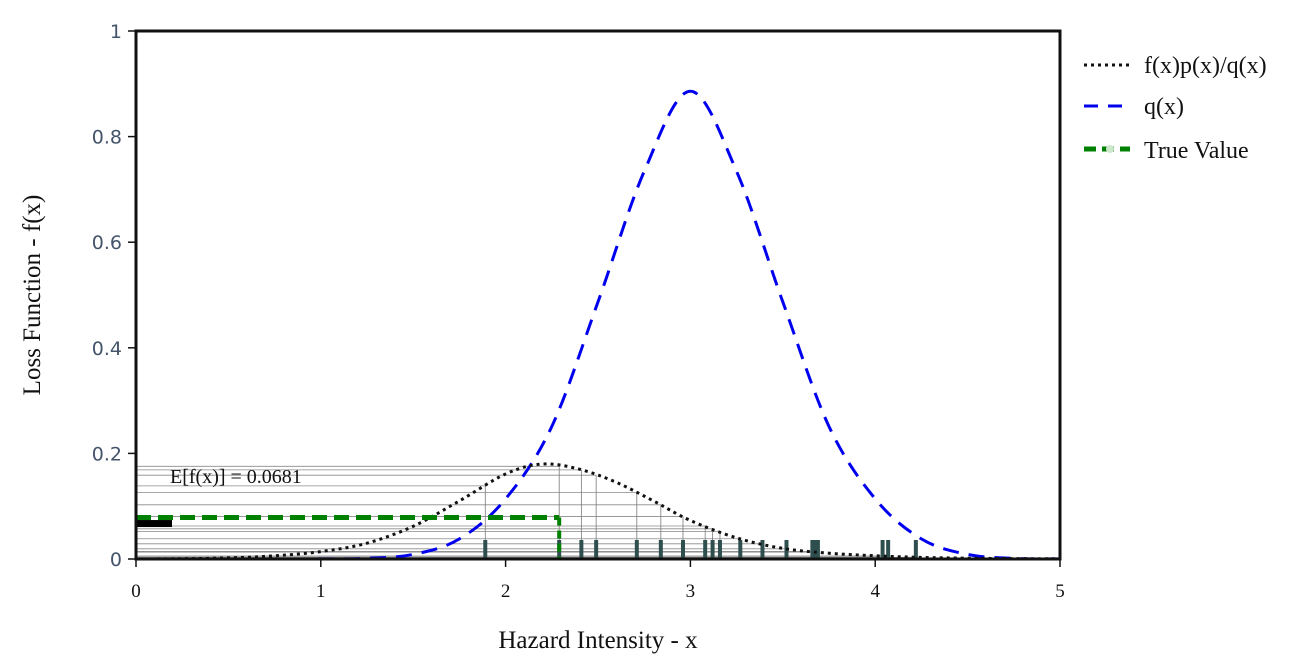 This screenshot has width=1303, height=660. Describe the element at coordinates (32, 295) in the screenshot. I see `y-axis-title: Loss Function - f(x)` at that location.